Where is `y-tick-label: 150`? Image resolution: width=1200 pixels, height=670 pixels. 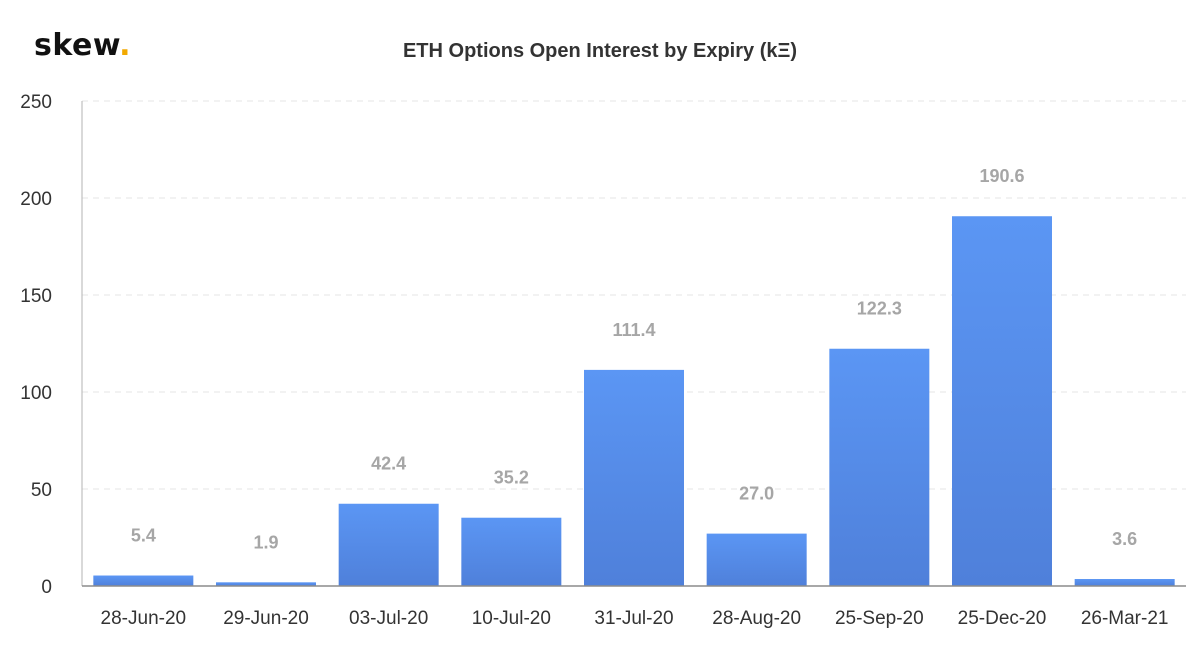 y-tick-label: 150 is located at coordinates (36, 296).